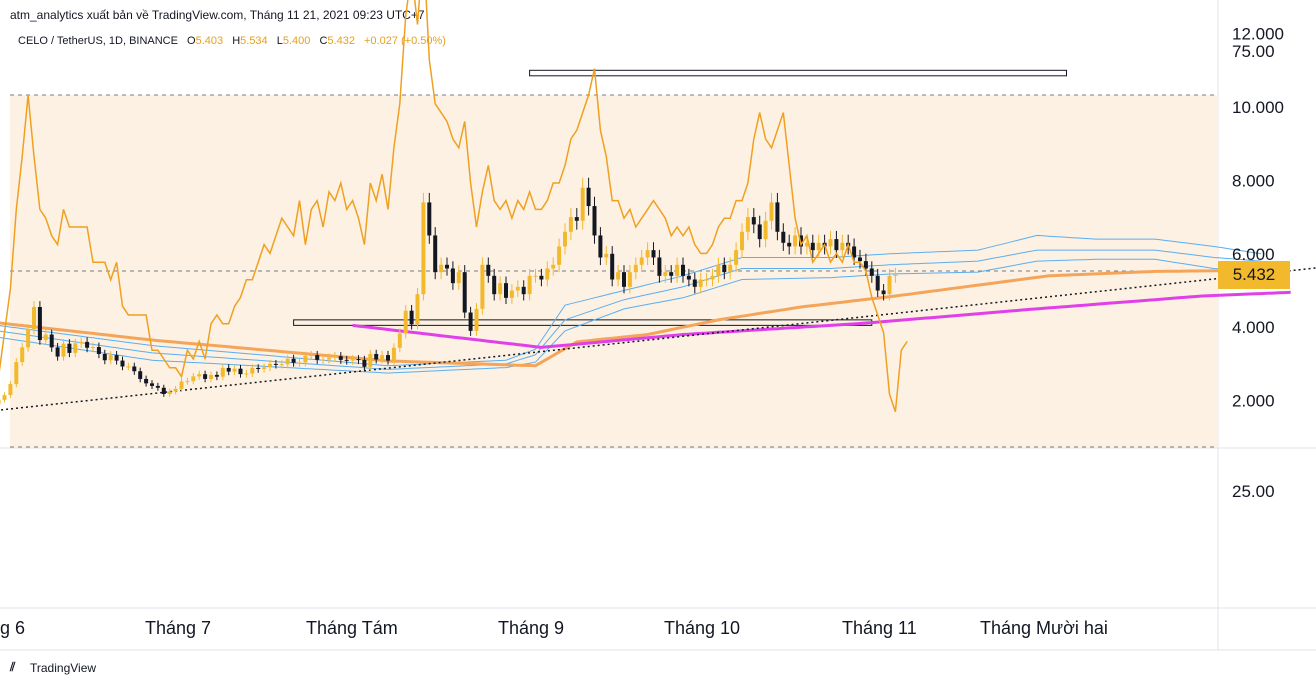 This screenshot has height=685, width=1316. I want to click on tradingview-logo-icon: ⫽, so click(13, 667).